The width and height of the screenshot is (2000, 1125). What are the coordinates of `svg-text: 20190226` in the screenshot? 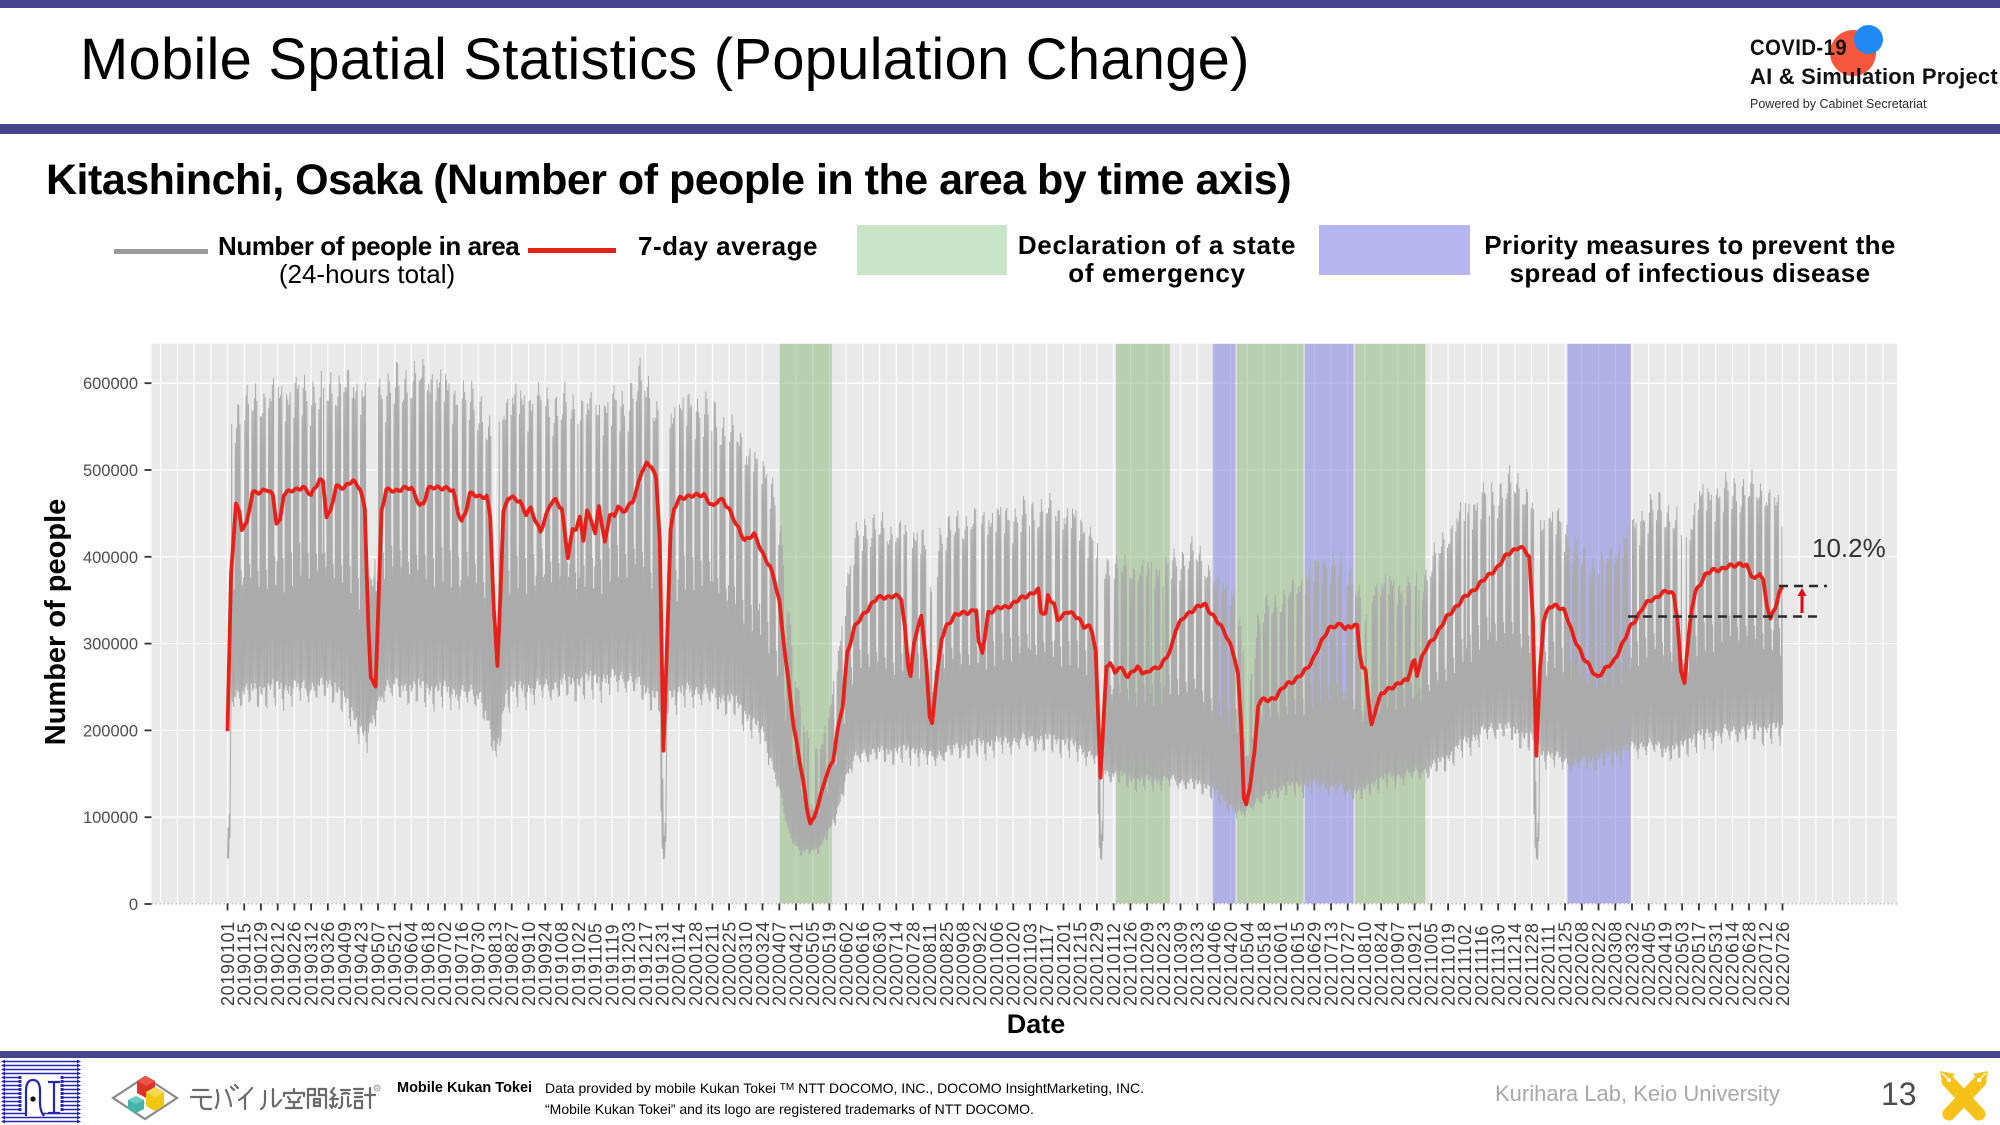 It's located at (295, 963).